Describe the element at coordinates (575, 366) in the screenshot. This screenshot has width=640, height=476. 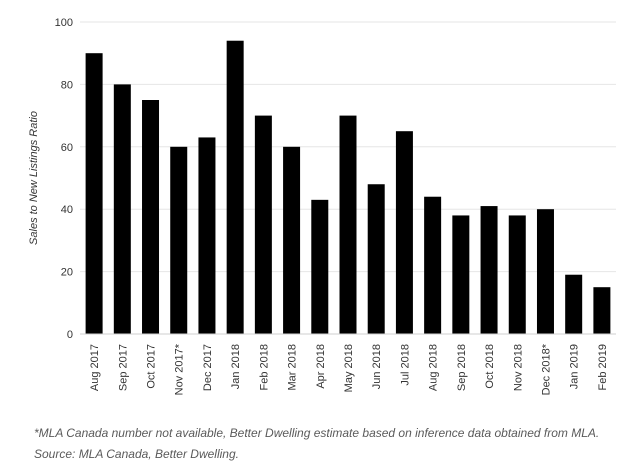
I see `x-tick-label: Jan 2019` at that location.